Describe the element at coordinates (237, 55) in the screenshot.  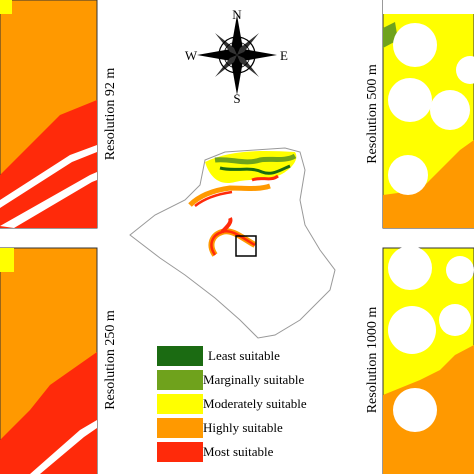
I see `compass-rose` at that location.